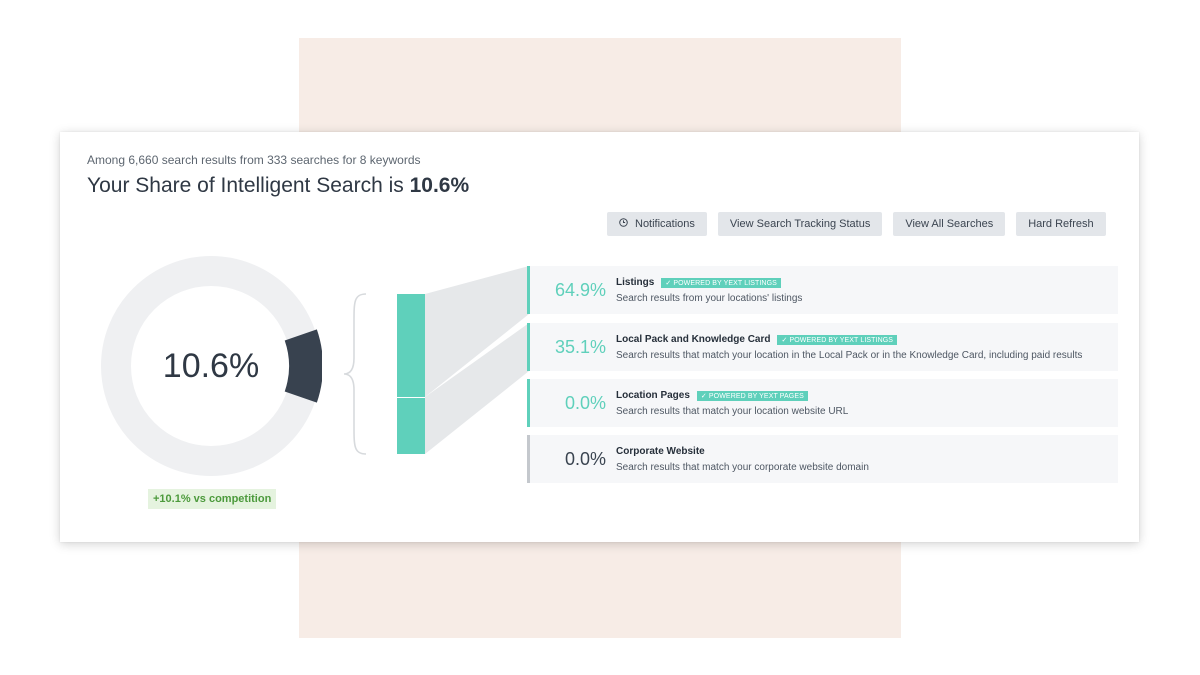 The width and height of the screenshot is (1200, 675). I want to click on row-percentage: 64.9%, so click(580, 289).